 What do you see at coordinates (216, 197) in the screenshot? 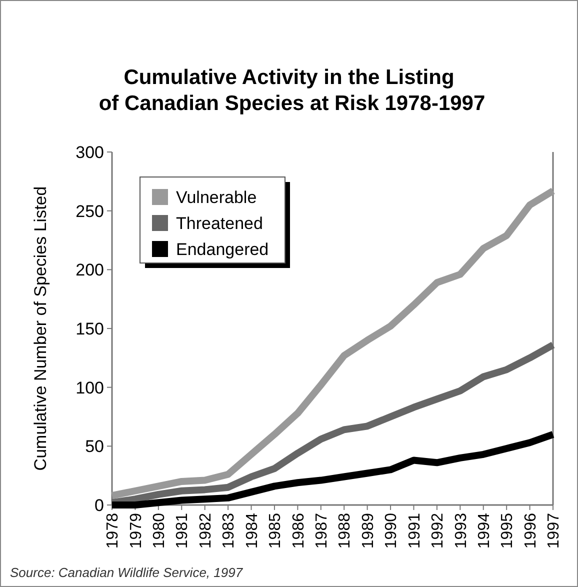
I see `legend-label: Vulnerable` at bounding box center [216, 197].